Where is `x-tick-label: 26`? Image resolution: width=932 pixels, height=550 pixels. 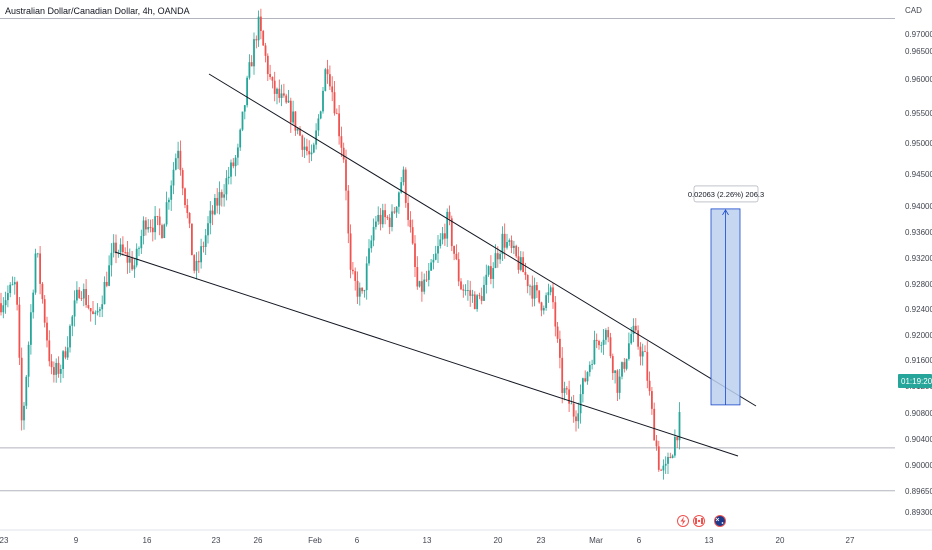
x-tick-label: 26 is located at coordinates (258, 540).